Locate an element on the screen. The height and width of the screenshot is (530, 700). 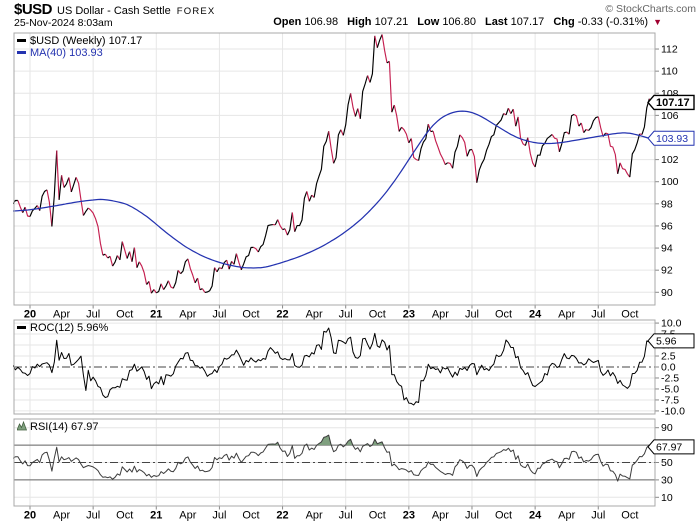
x-axis-label: 21 is located at coordinates (156, 516).